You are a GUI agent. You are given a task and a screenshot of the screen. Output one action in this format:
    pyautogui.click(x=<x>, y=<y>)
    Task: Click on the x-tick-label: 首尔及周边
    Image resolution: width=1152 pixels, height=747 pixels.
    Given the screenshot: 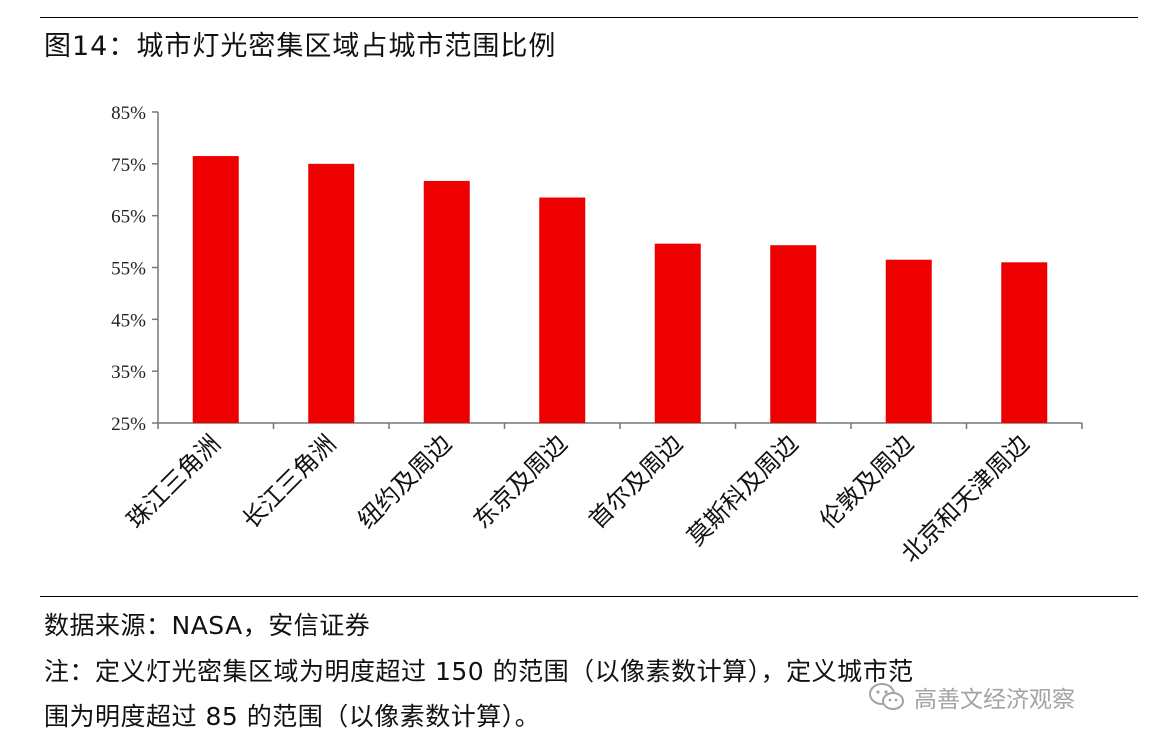 What is the action you would take?
    pyautogui.click(x=635, y=481)
    